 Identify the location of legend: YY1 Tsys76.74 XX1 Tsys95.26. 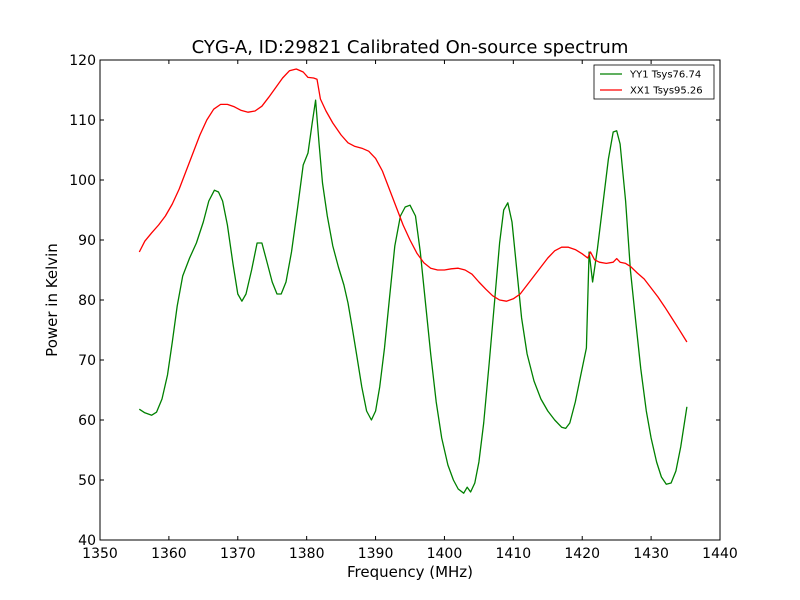
(654, 82).